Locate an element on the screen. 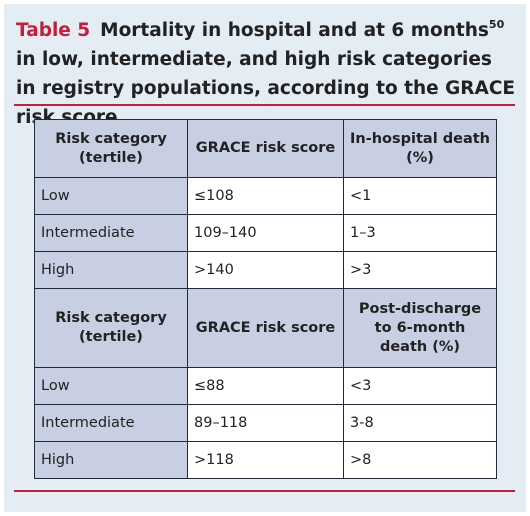  score-cell: 109–140 is located at coordinates (265, 233).